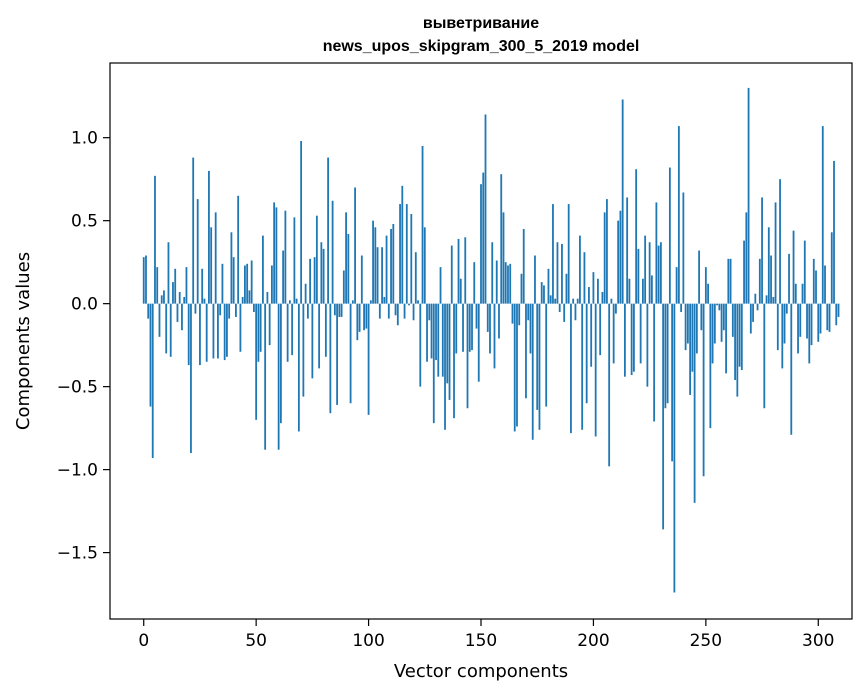  I want to click on y-tick-label: −1.5, so click(77, 554).